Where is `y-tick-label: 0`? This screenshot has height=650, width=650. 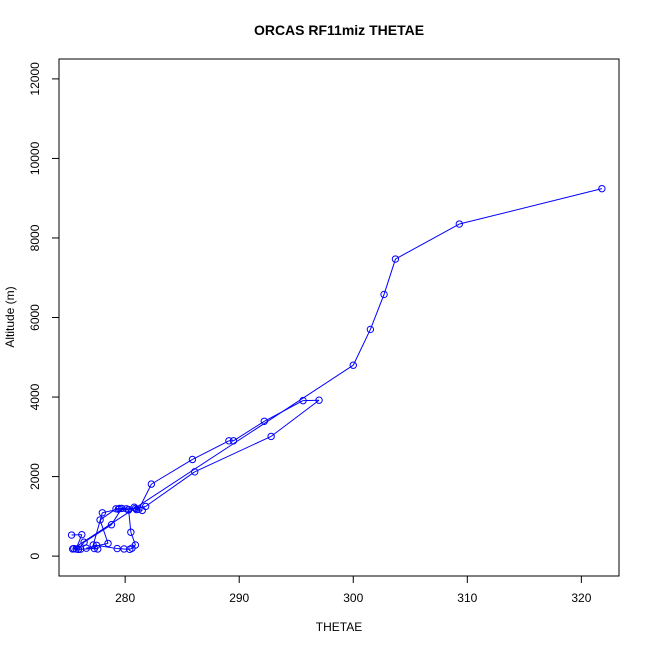 y-tick-label: 0 is located at coordinates (35, 555).